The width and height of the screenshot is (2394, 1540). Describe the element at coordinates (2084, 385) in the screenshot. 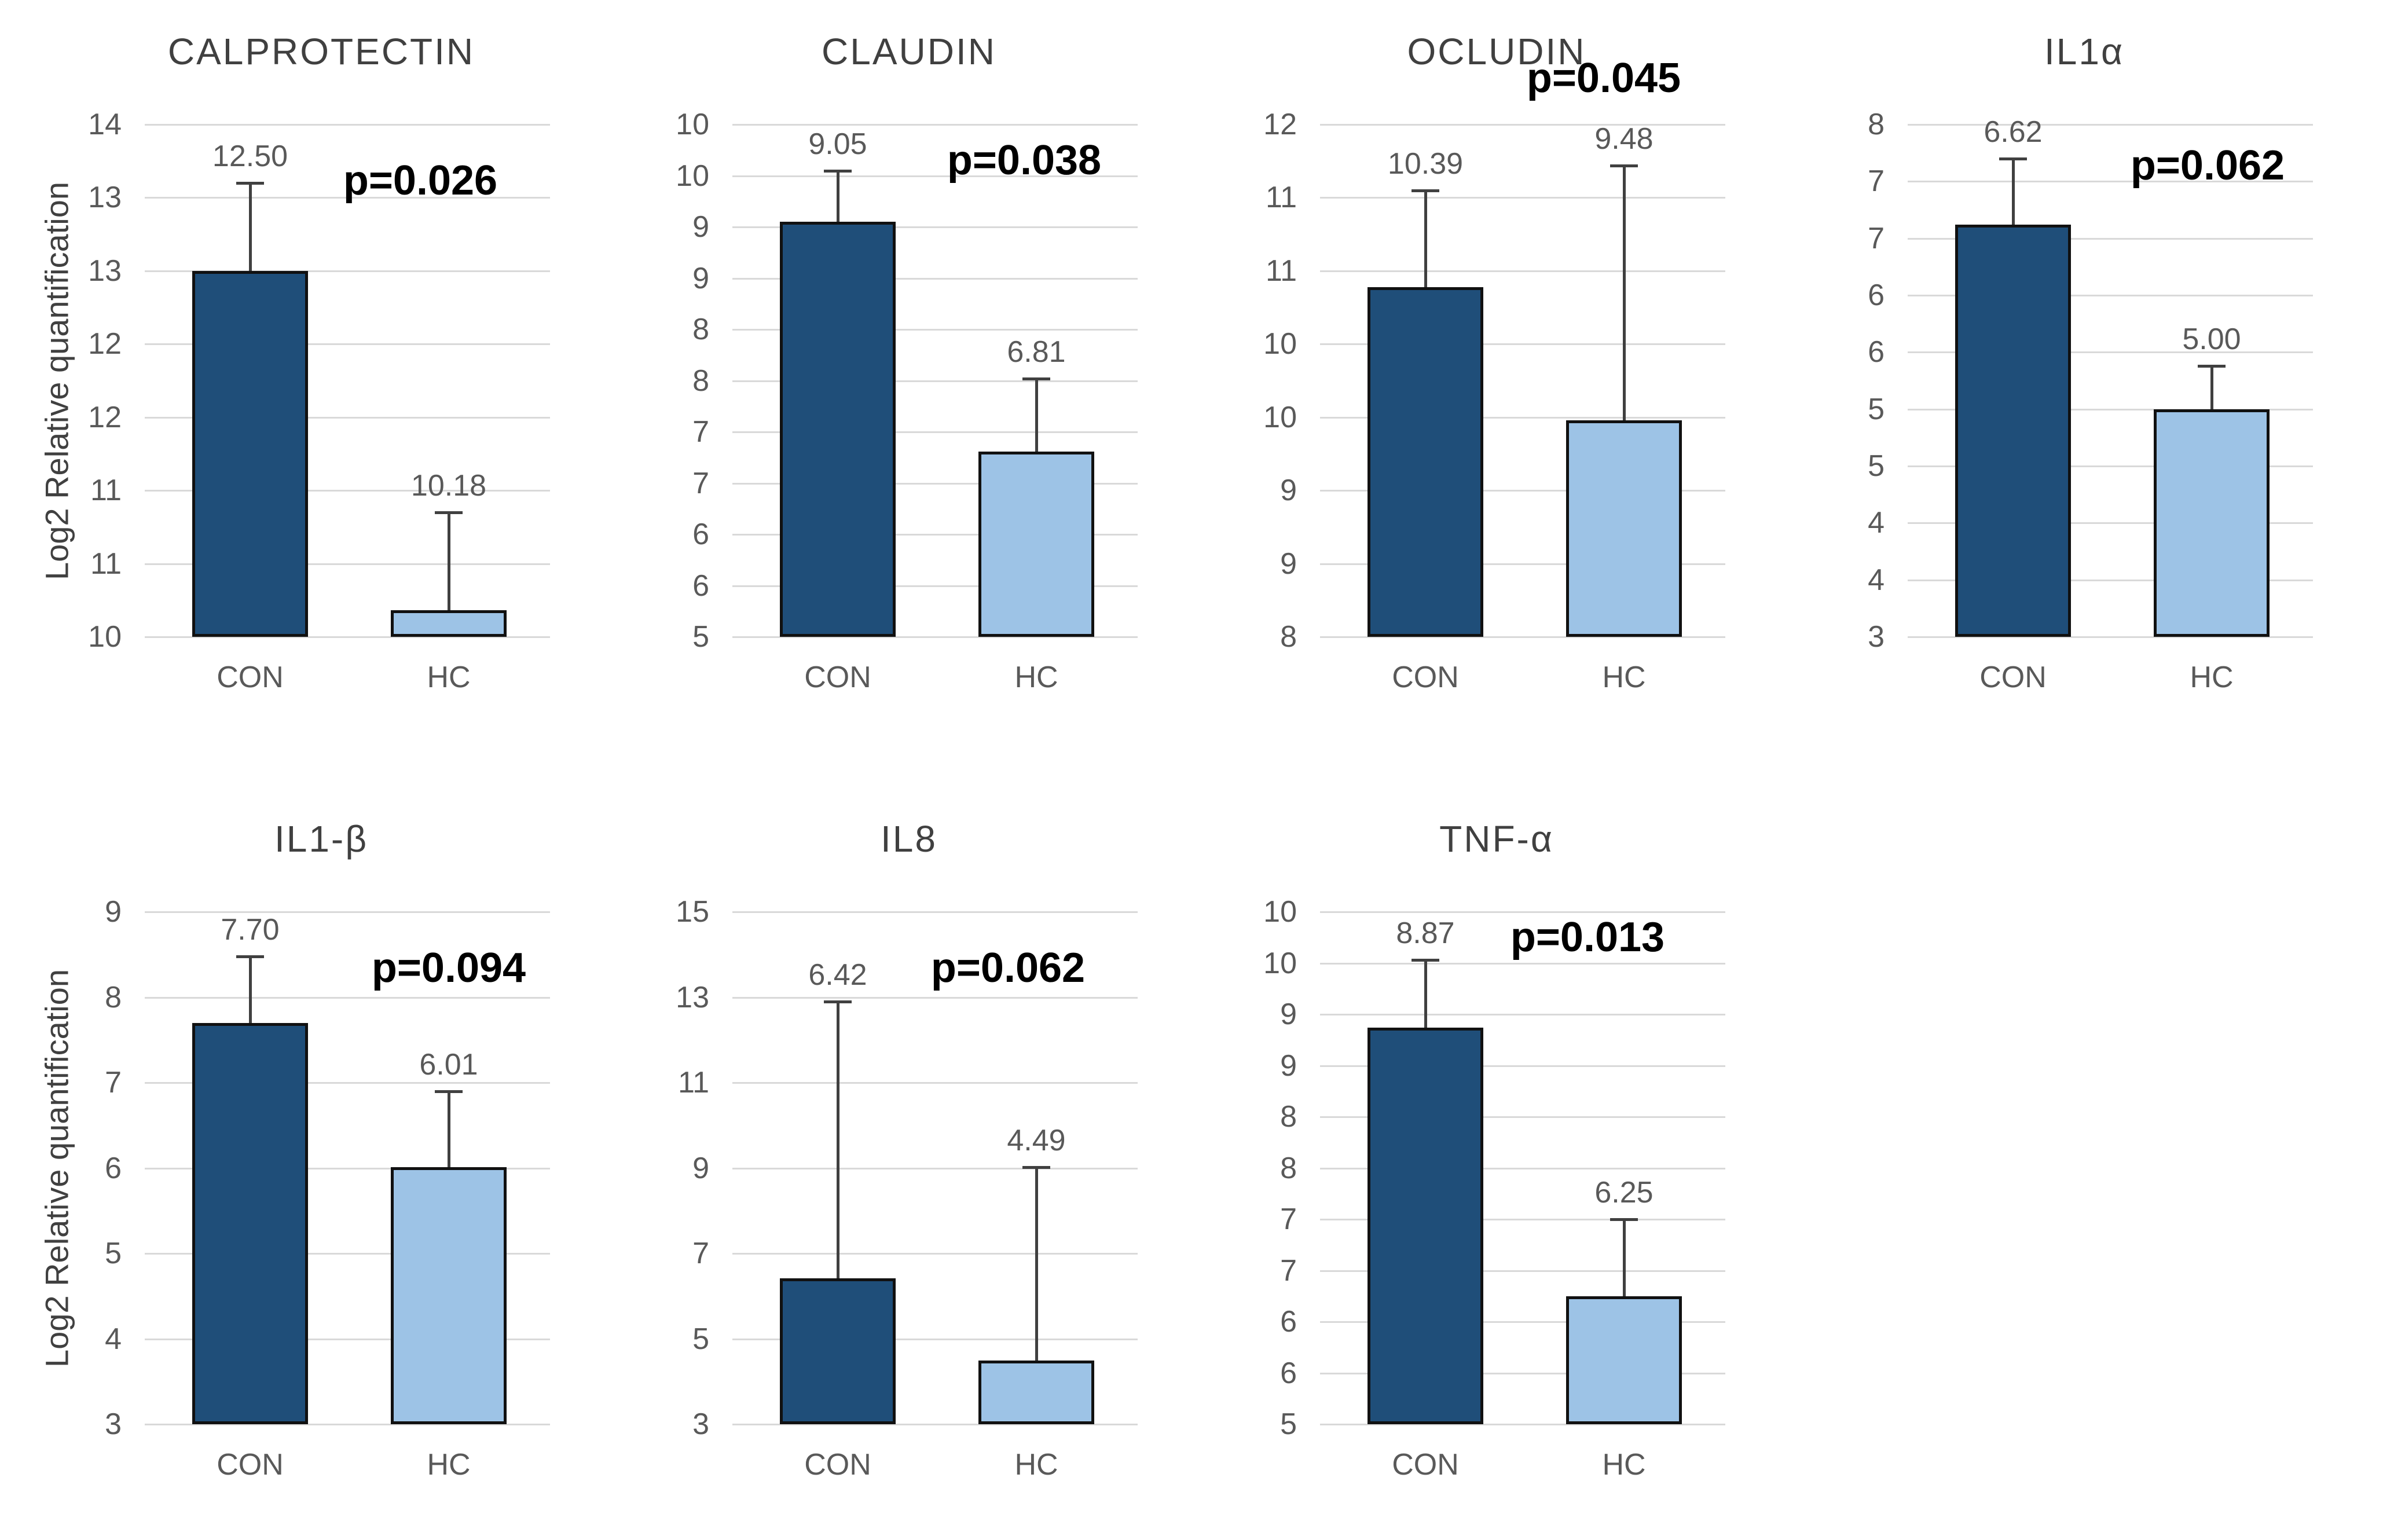

I see `chart-panel-il1-: IL1α 8 7 7 6 6 5 5 4 4 3 6.62 CON 5.00 HC p=0.062` at that location.